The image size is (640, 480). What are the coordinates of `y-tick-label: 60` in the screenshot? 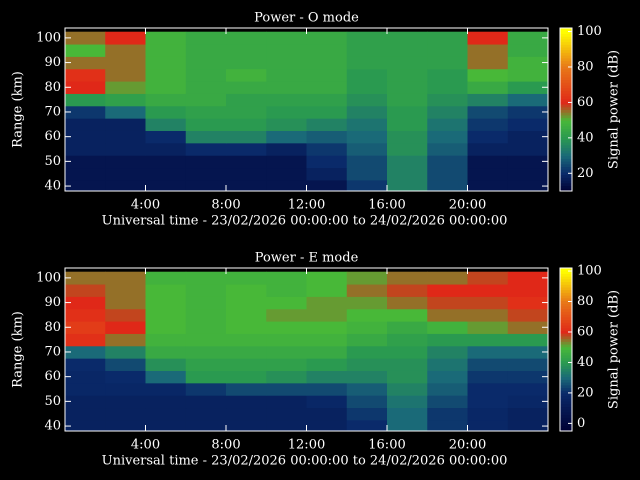 It's located at (52, 376).